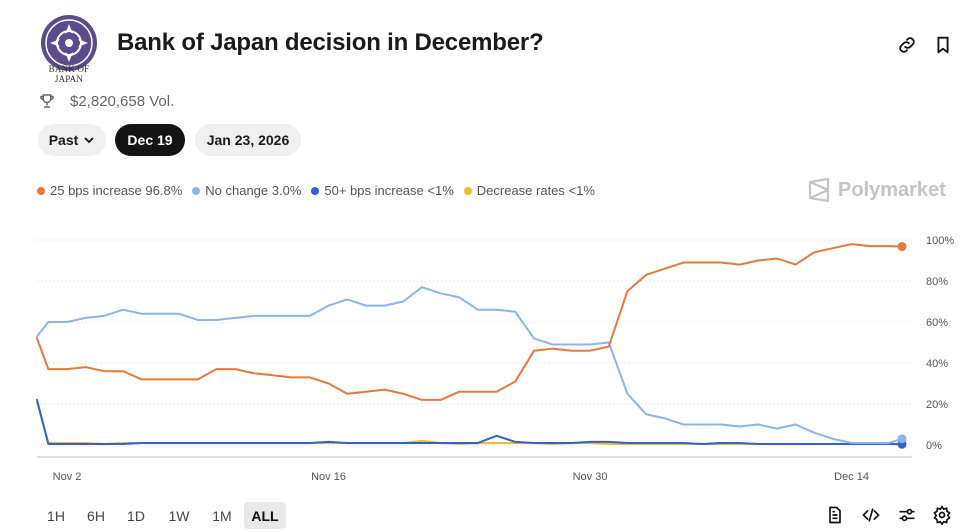  What do you see at coordinates (122, 101) in the screenshot?
I see `volume-text: $2,820,658 Vol.` at bounding box center [122, 101].